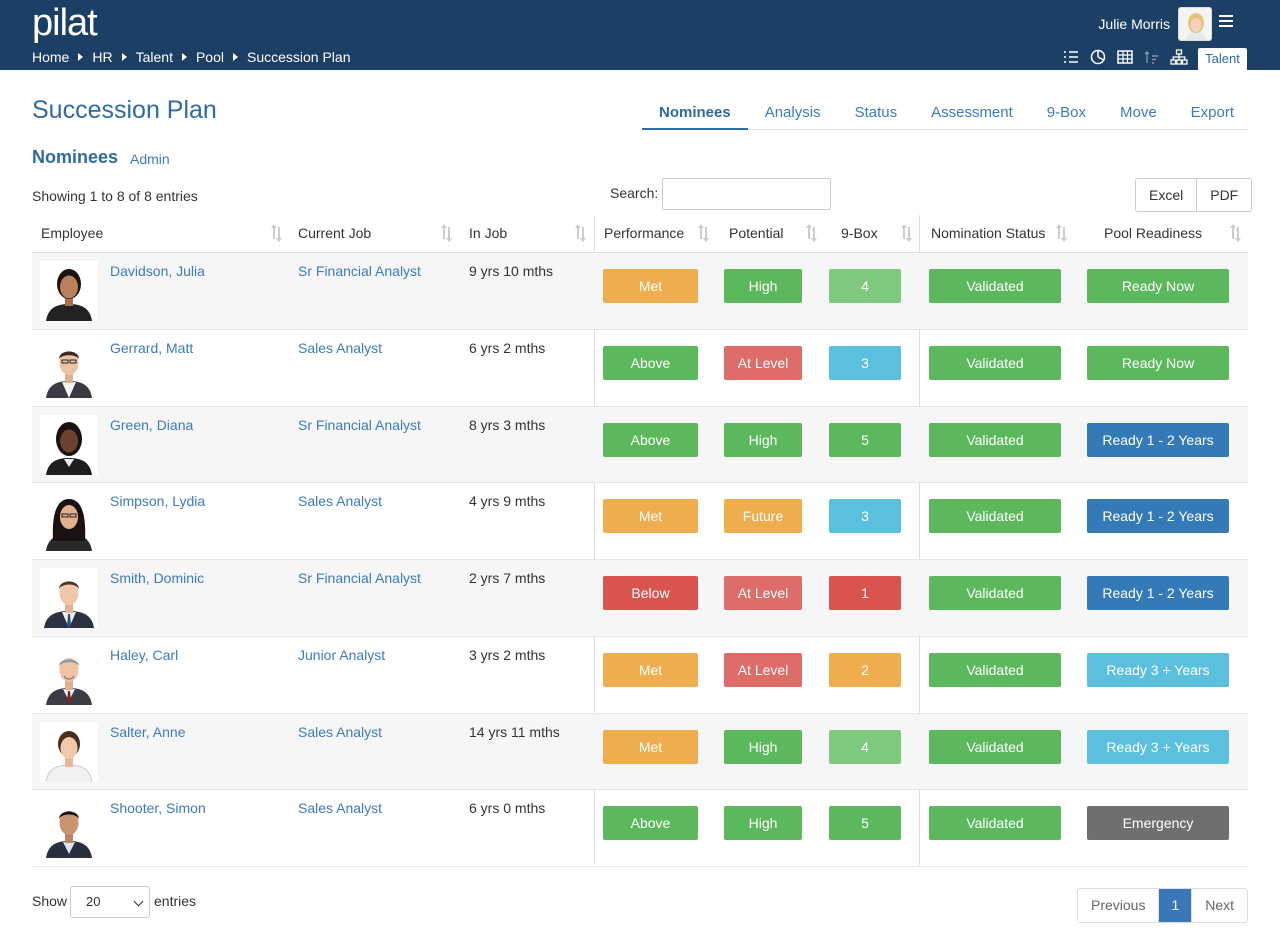 Image resolution: width=1280 pixels, height=952 pixels. I want to click on checklist-icon, so click(1071, 57).